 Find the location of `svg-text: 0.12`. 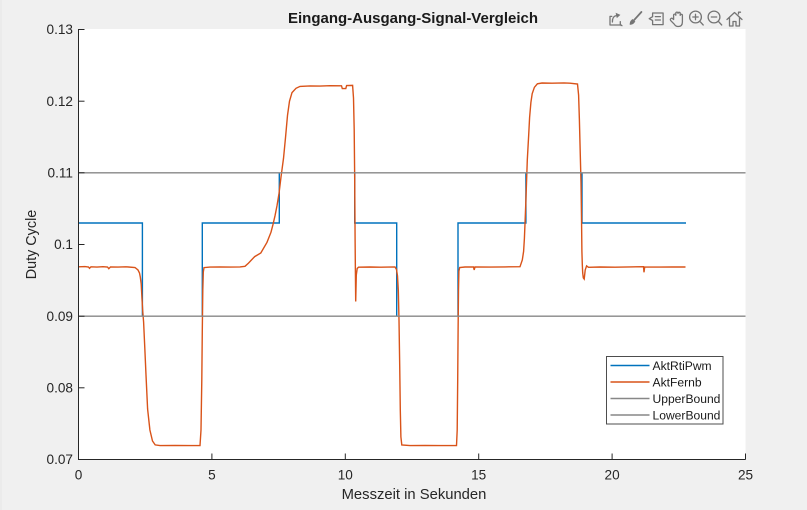

svg-text: 0.12 is located at coordinates (60, 101).